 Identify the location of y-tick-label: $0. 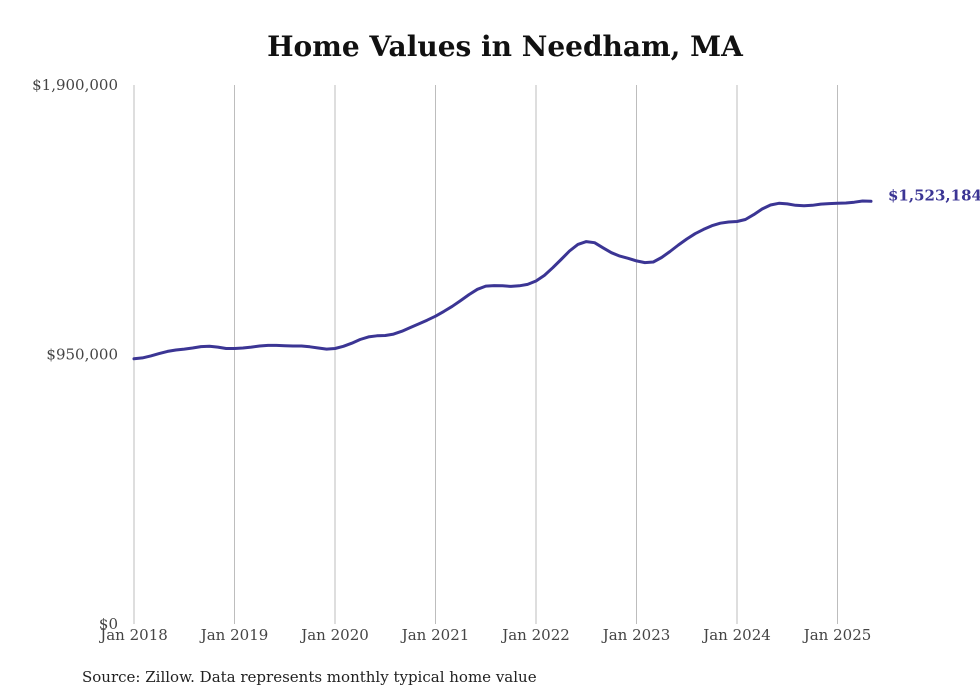
(108, 624).